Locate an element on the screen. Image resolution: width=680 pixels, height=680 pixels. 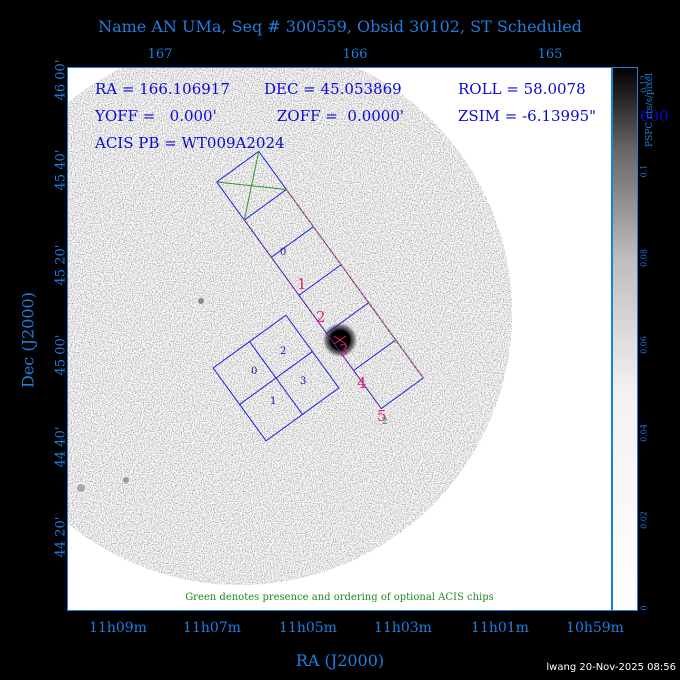
zsim-overflow: 600 is located at coordinates (654, 116).